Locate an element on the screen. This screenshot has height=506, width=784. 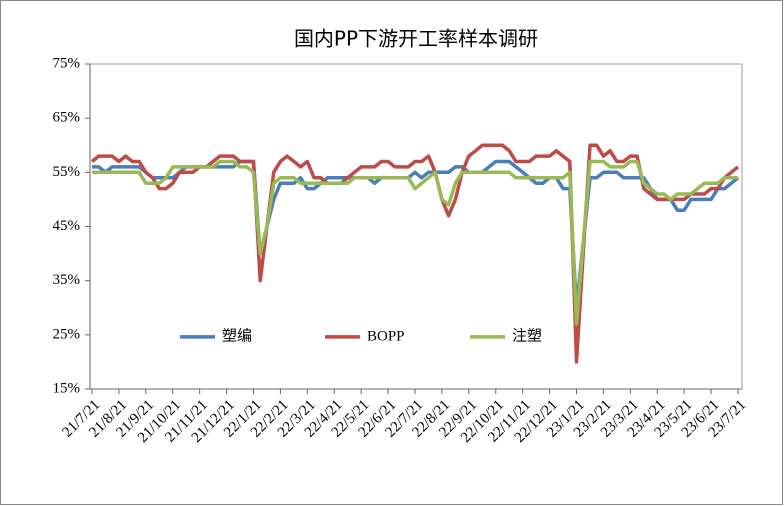
y-tick-label: 25% is located at coordinates (67, 334).